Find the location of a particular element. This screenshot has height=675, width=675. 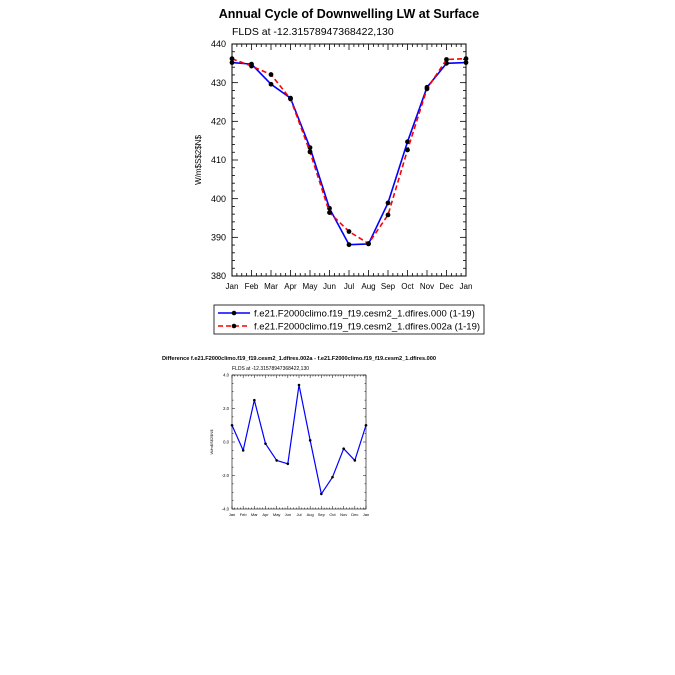

main-xtick-label: Apr is located at coordinates (290, 286).